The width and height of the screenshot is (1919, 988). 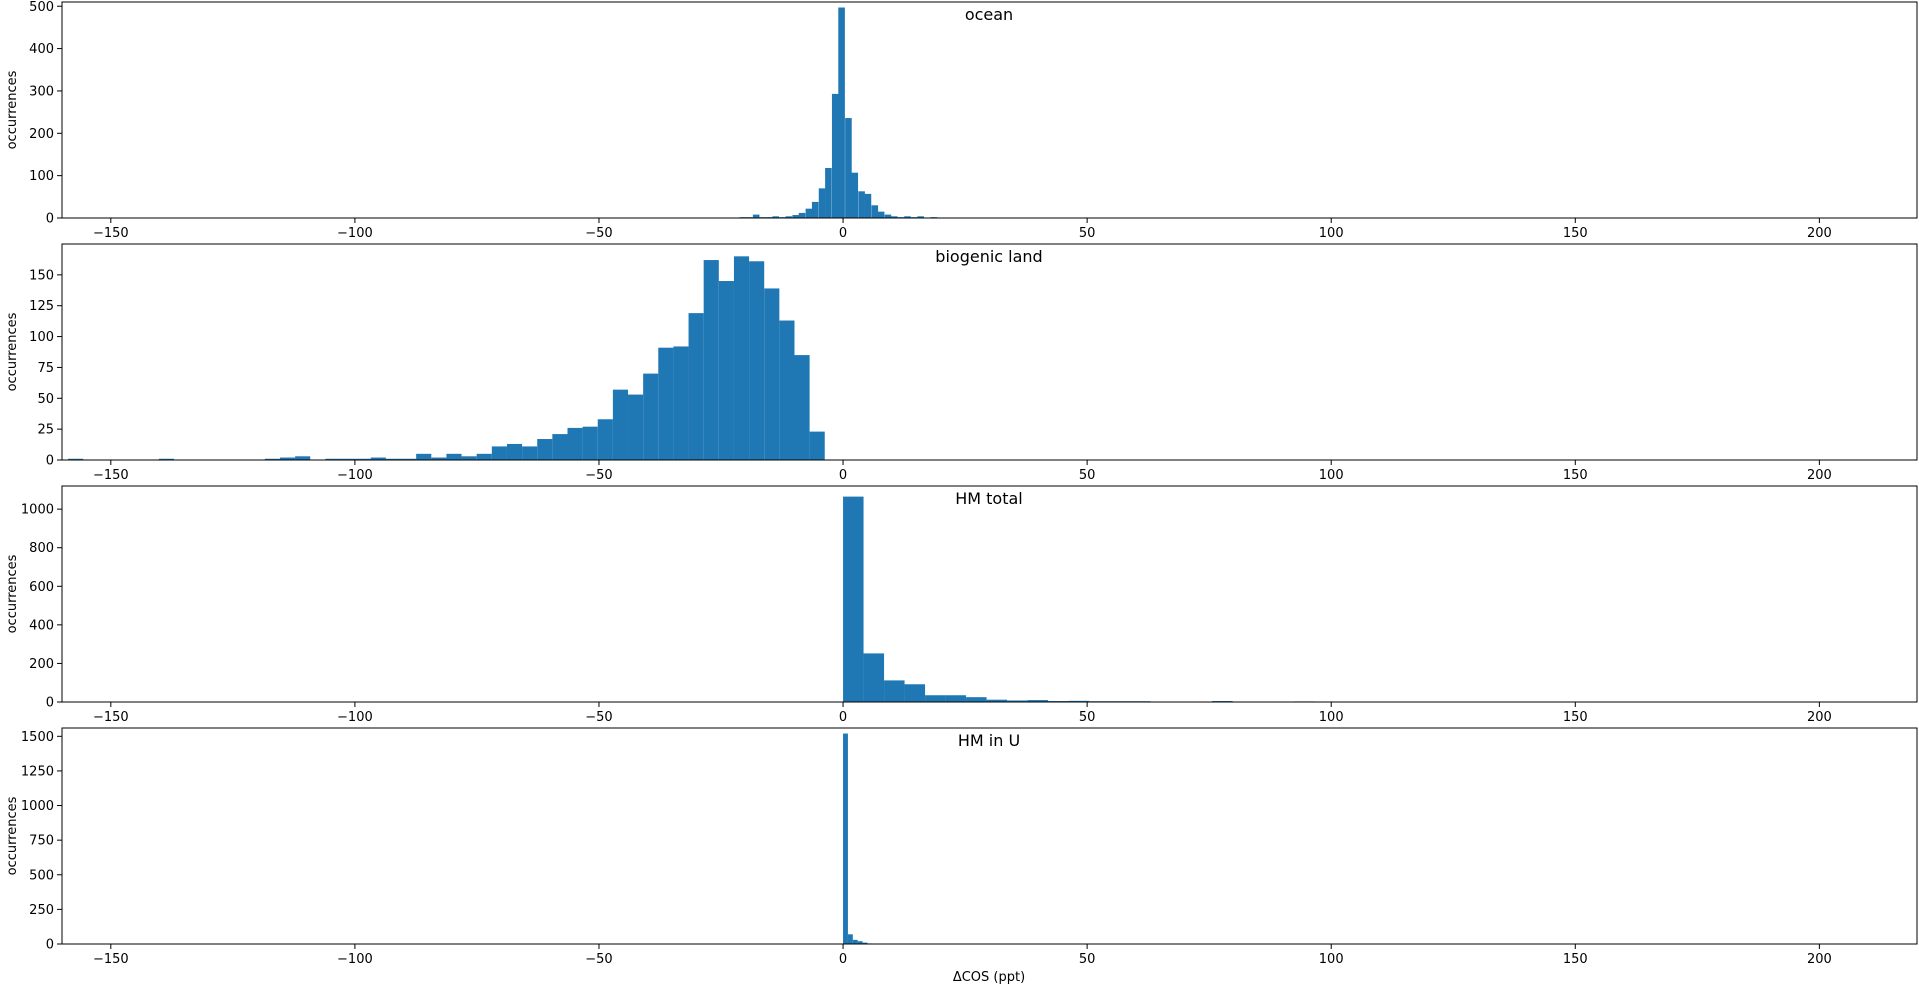 I want to click on x-tick-label: 150, so click(x=1575, y=717).